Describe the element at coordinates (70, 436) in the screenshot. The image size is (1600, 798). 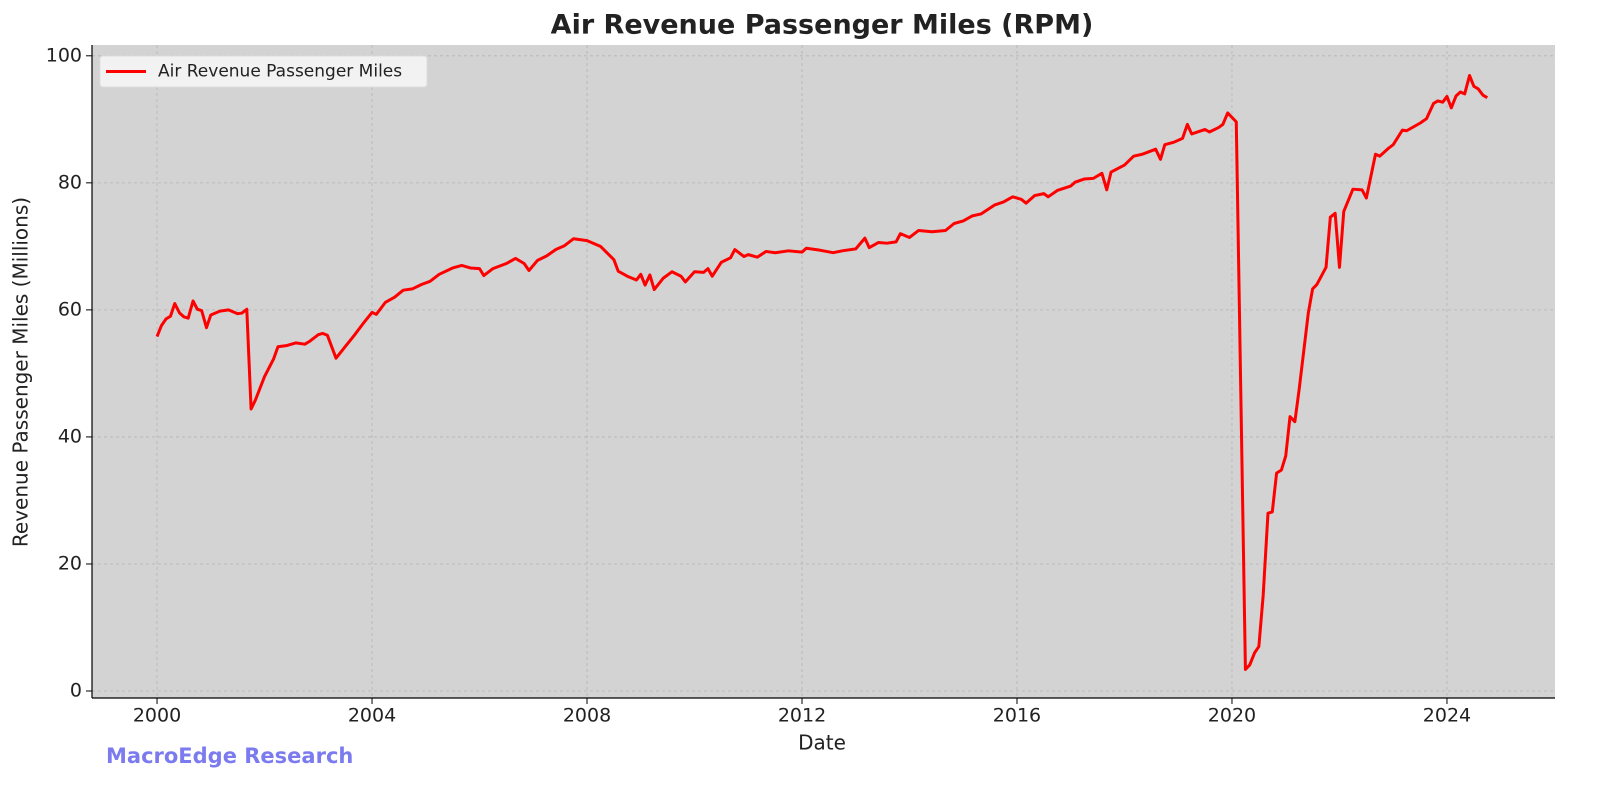
I see `y-tick-label: 40` at that location.